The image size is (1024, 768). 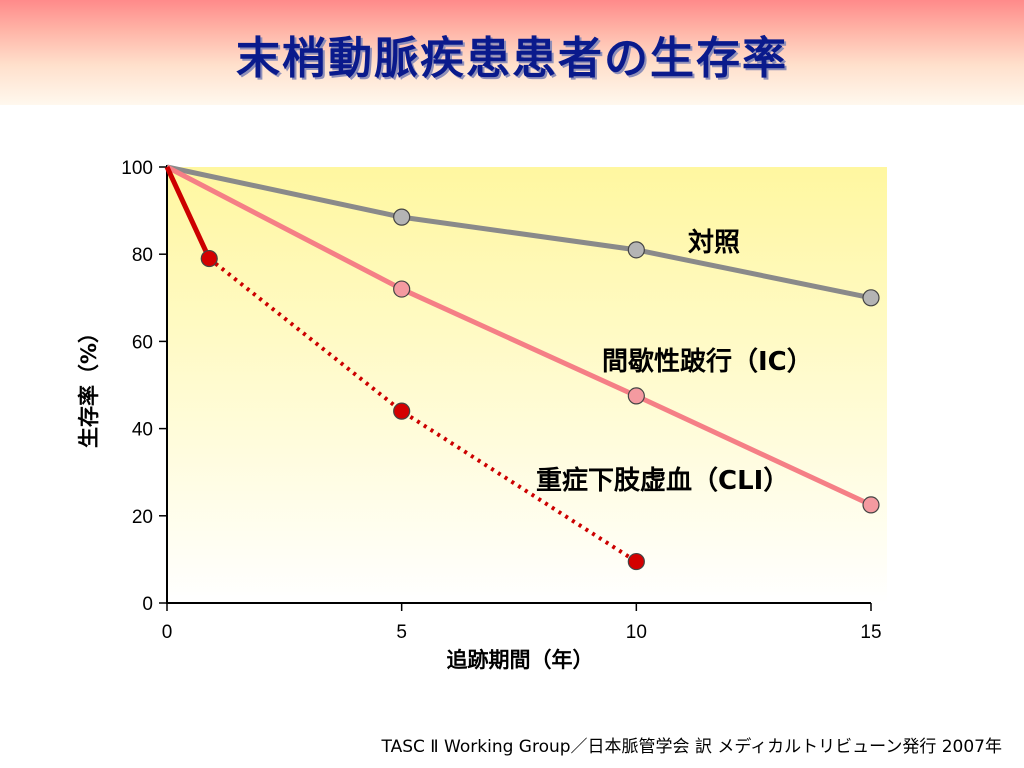 What do you see at coordinates (89, 385) in the screenshot?
I see `y-axis-title: 生存率（%）` at bounding box center [89, 385].